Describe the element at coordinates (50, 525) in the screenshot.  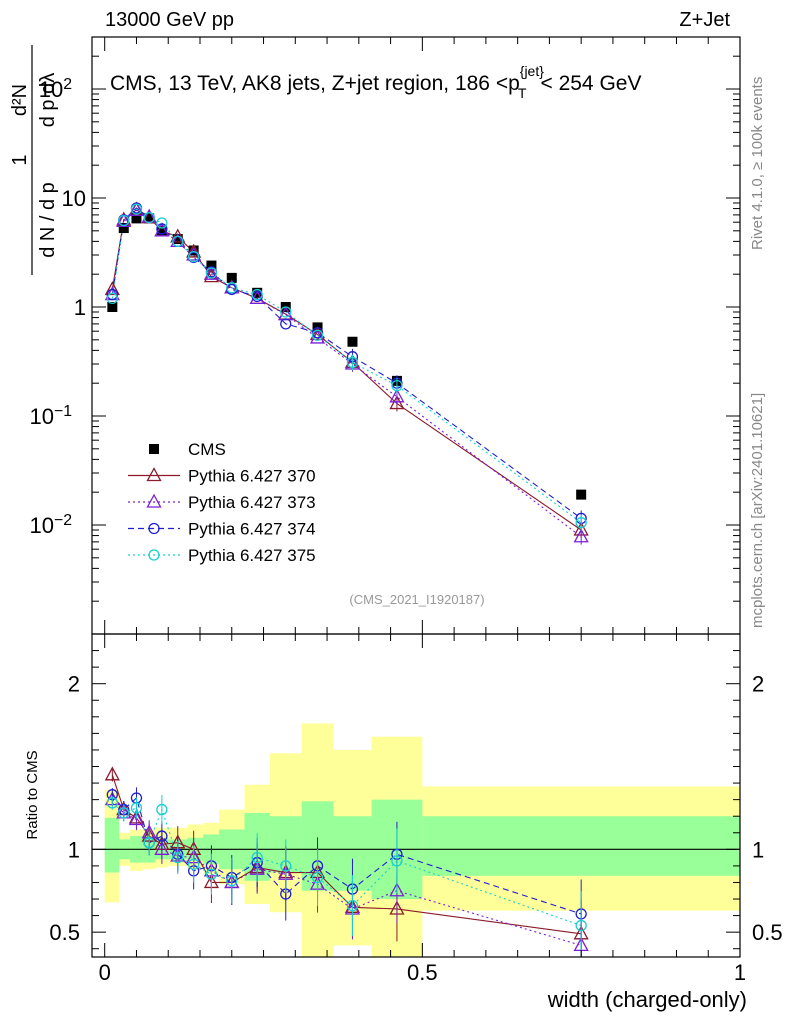
I see `y-tick-label: 10⁻²` at that location.